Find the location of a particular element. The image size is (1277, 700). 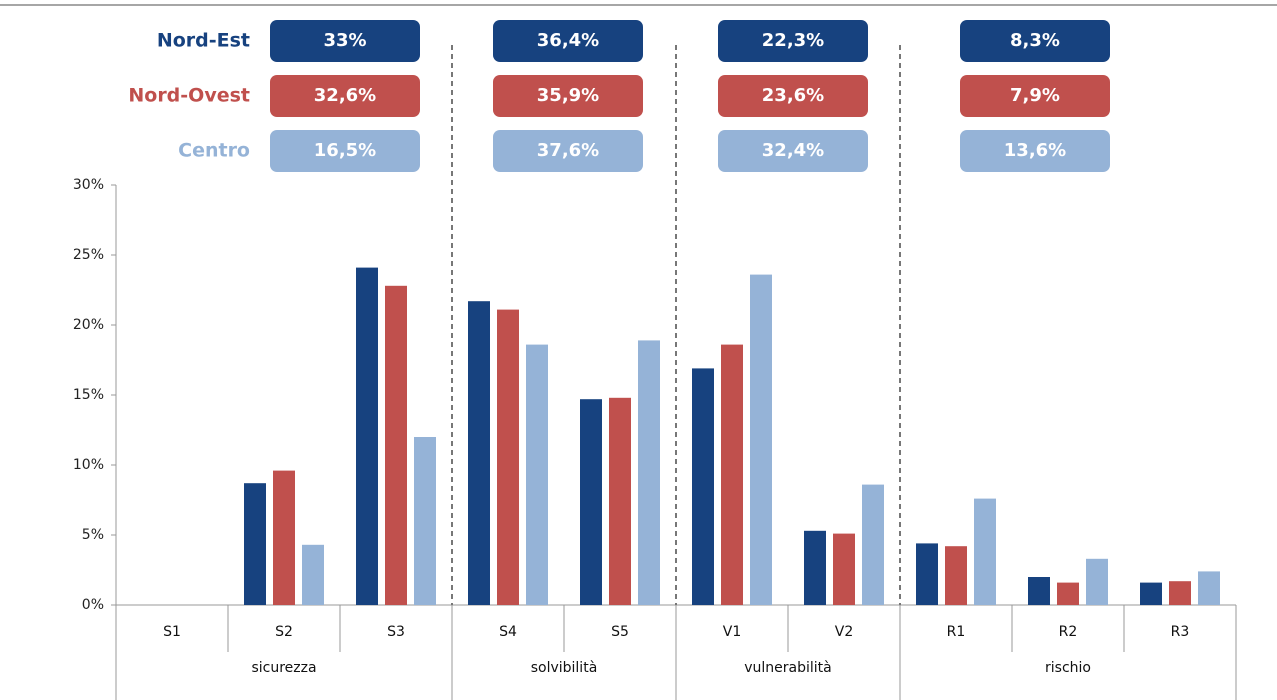

total-label: 23,6% is located at coordinates (793, 95).